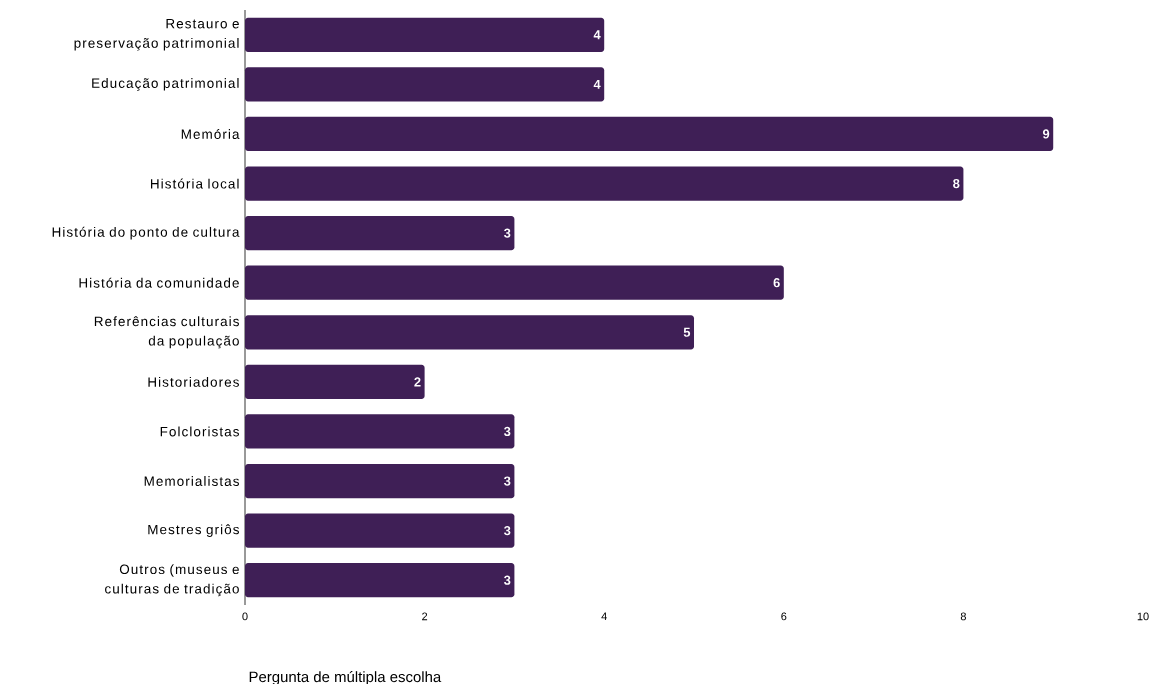 Image resolution: width=1154 pixels, height=684 pixels. What do you see at coordinates (604, 616) in the screenshot?
I see `x-tick-label: 4` at bounding box center [604, 616].